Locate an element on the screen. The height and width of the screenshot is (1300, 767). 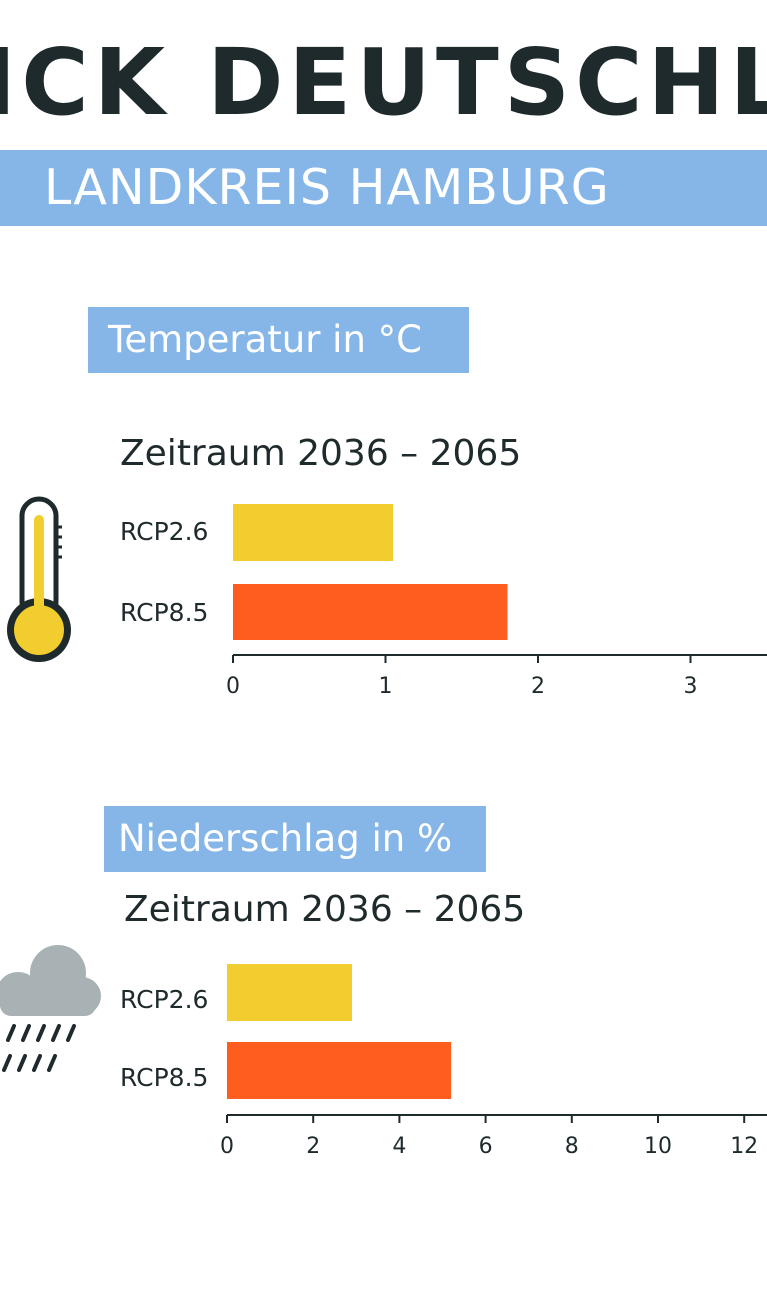
precipitation-tick-label: 12 is located at coordinates (744, 1146).